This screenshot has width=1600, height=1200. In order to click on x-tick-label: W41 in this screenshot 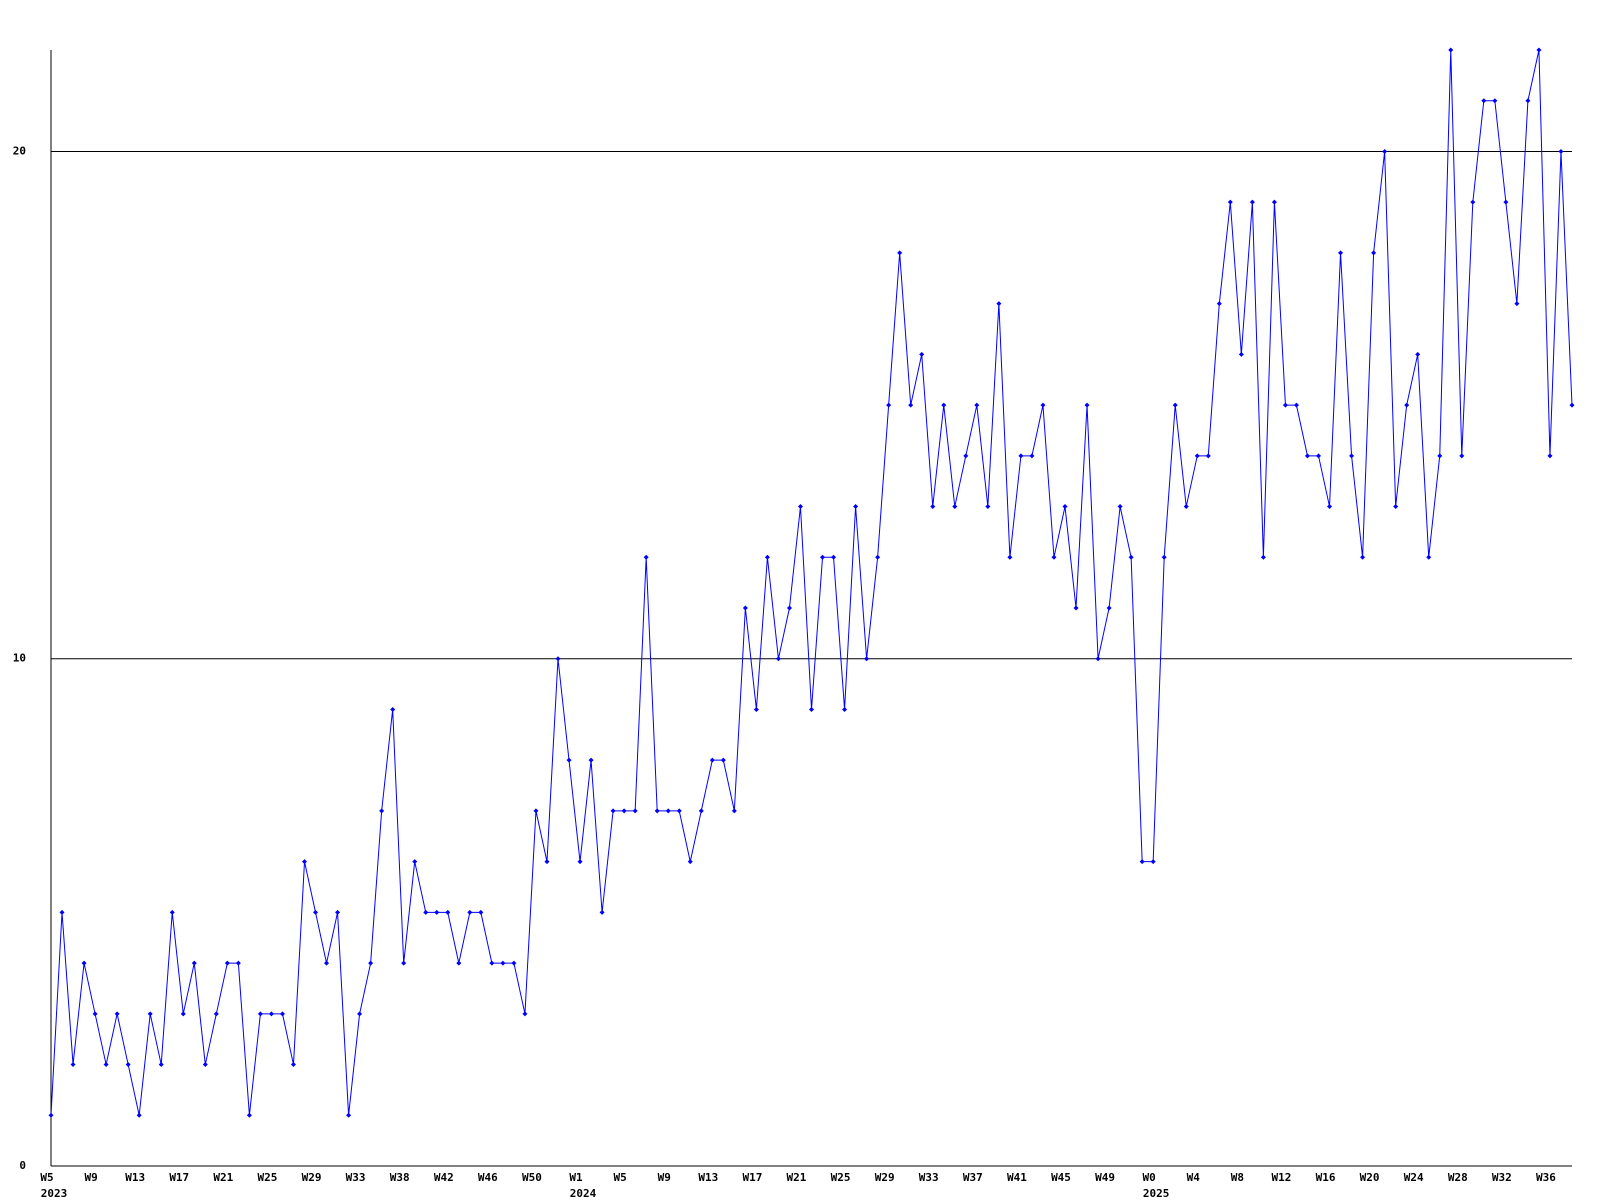, I will do `click(1017, 1177)`.